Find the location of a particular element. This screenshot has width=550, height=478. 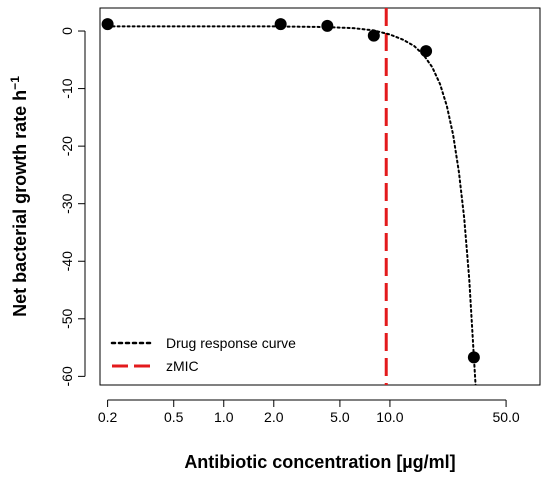

x-axis-title: Antibiotic concentration [µg/ml] is located at coordinates (319, 462).